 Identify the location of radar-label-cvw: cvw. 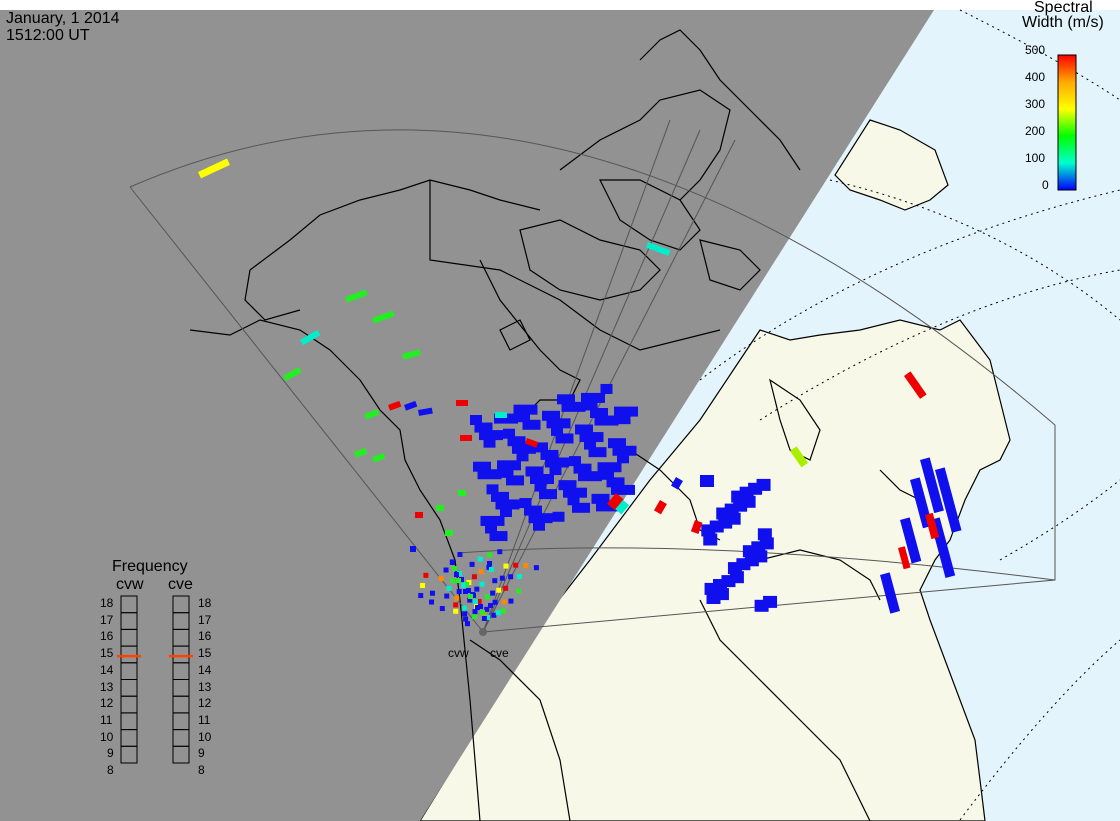
(458, 653).